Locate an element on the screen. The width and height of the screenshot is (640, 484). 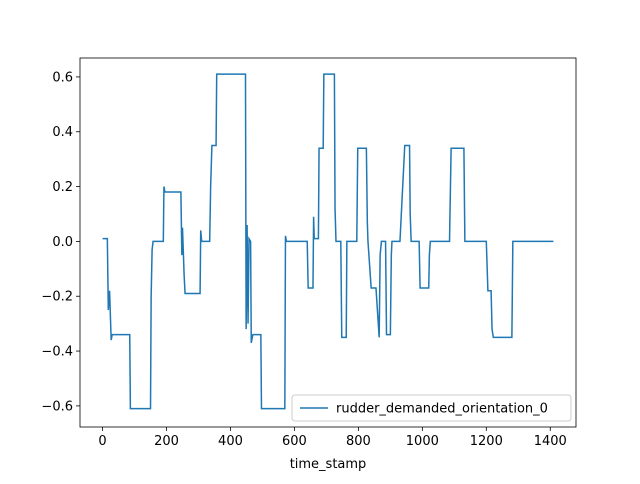
legend-label: rudder_demanded_orientation_0 is located at coordinates (442, 409).